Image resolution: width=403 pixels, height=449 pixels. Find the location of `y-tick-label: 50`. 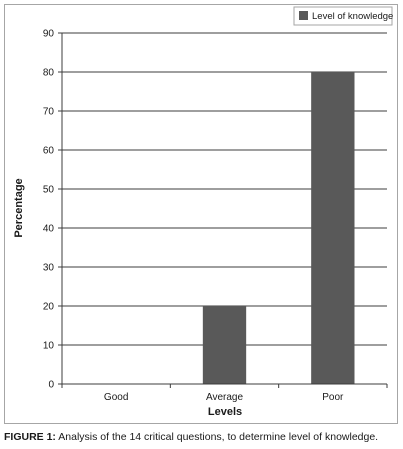

y-tick-label: 50 is located at coordinates (49, 190).